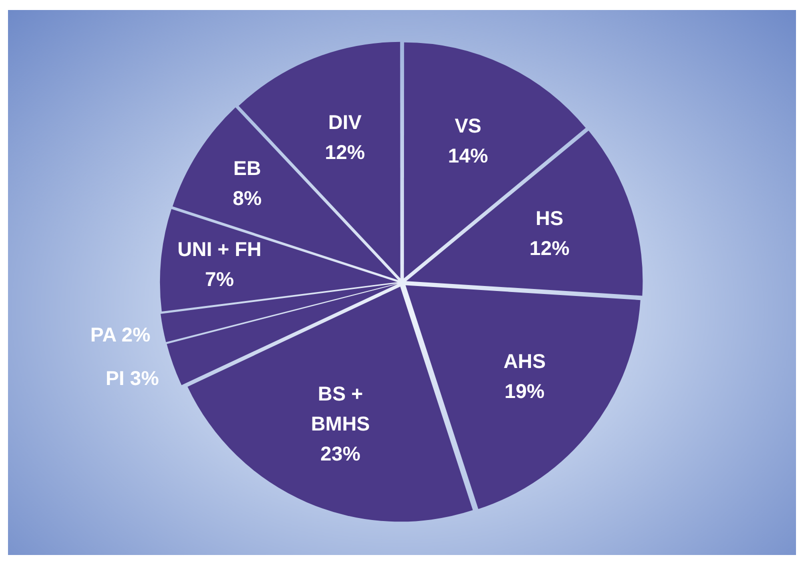  Describe the element at coordinates (247, 169) in the screenshot. I see `slice-label: EB` at that location.